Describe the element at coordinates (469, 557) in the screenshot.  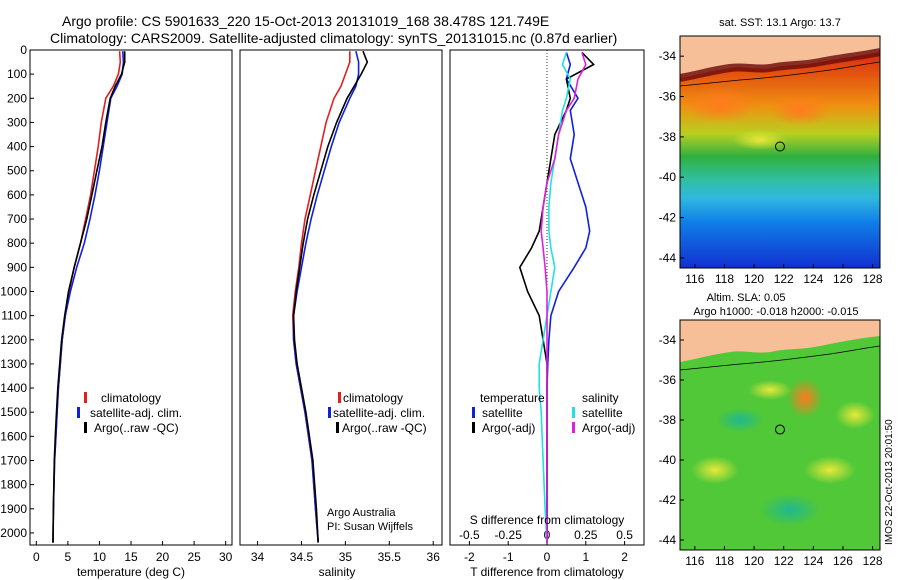
I see `x-tick-label: -2` at that location.